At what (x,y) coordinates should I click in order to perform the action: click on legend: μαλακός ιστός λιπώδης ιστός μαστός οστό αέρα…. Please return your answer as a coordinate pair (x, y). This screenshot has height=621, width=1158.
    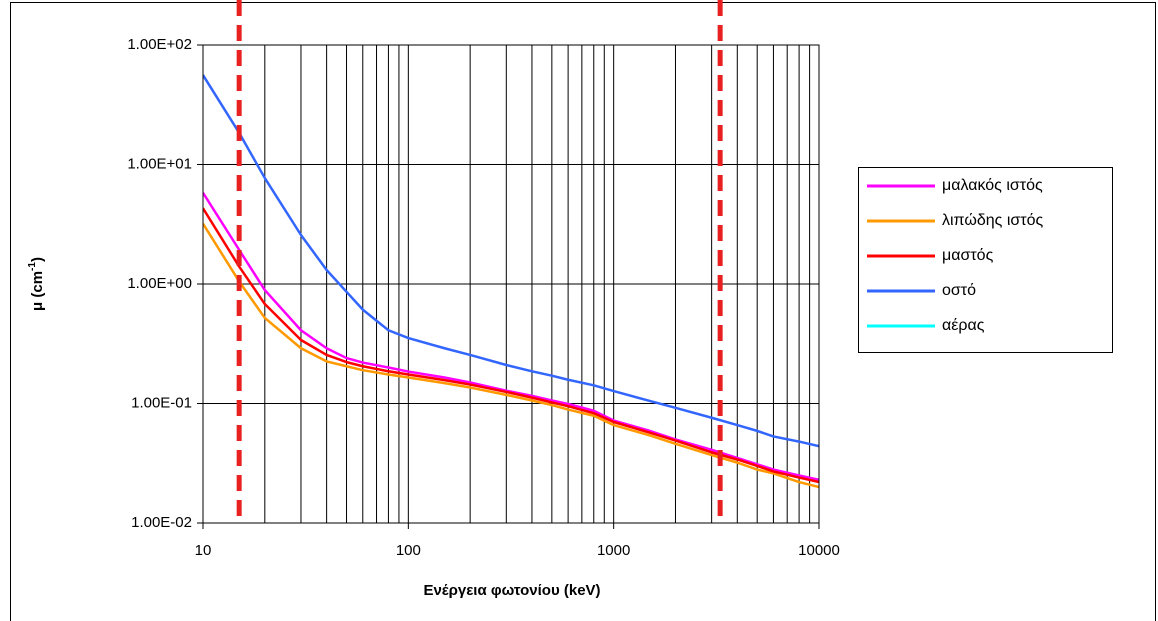
    Looking at the image, I should click on (955, 255).